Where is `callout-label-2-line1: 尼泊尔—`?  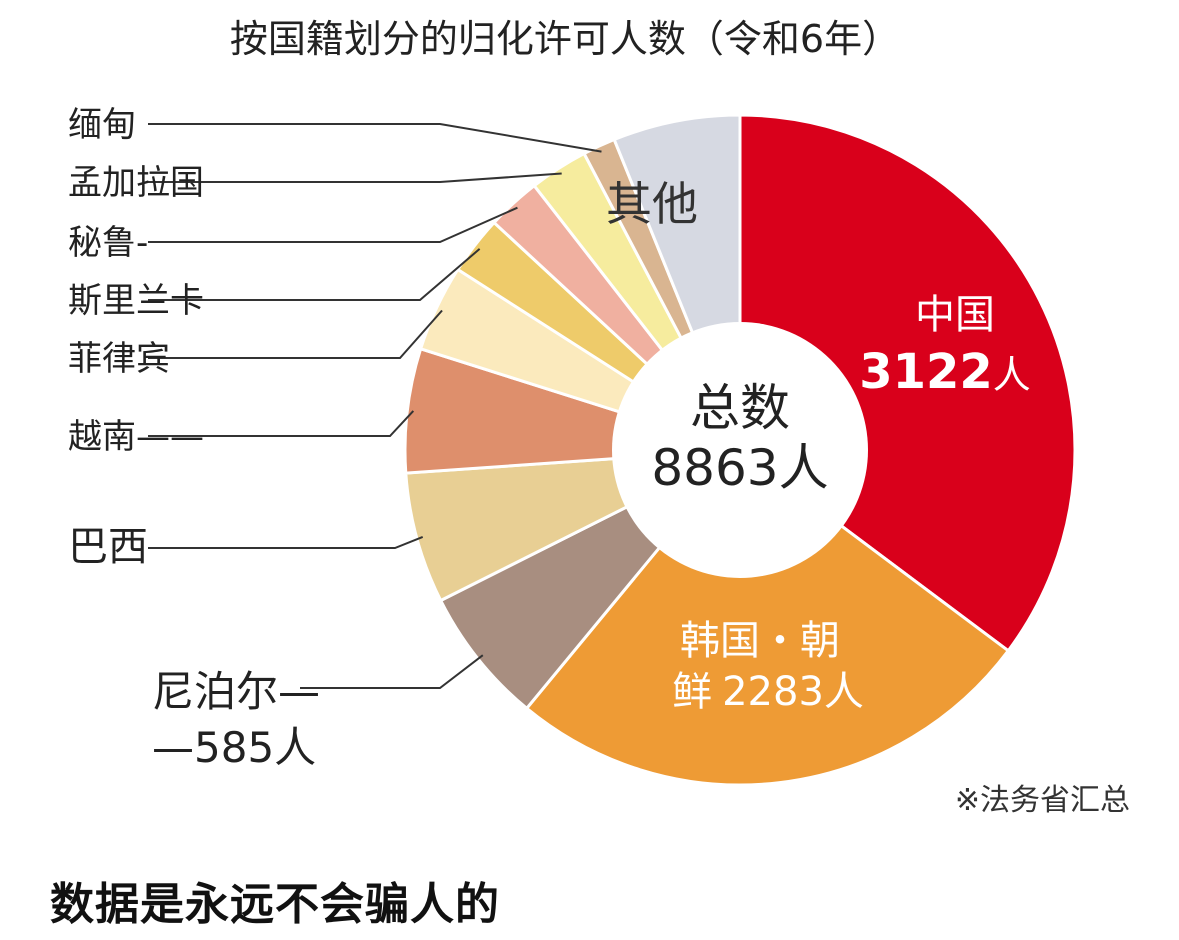
callout-label-2-line1: 尼泊尔— is located at coordinates (236, 691).